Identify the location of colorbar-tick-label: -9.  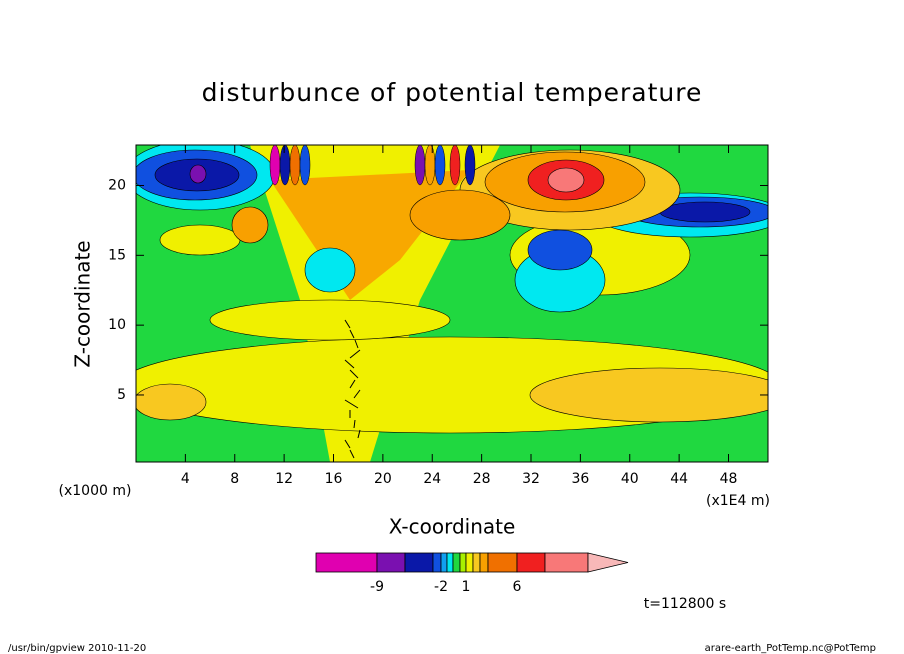
(377, 587).